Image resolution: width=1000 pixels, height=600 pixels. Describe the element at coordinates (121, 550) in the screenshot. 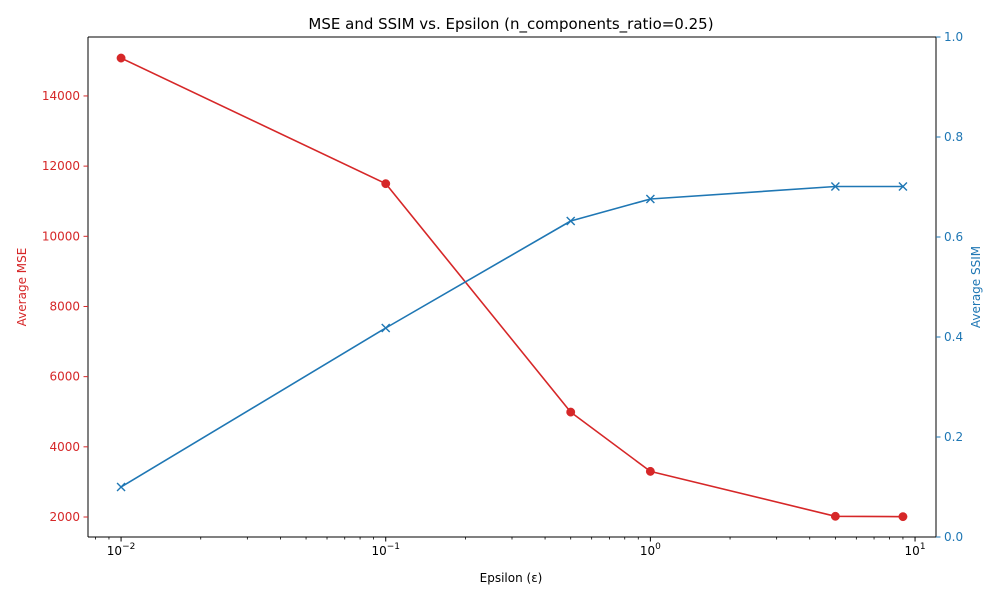

I see `x-tick-label: 10⁻²` at that location.